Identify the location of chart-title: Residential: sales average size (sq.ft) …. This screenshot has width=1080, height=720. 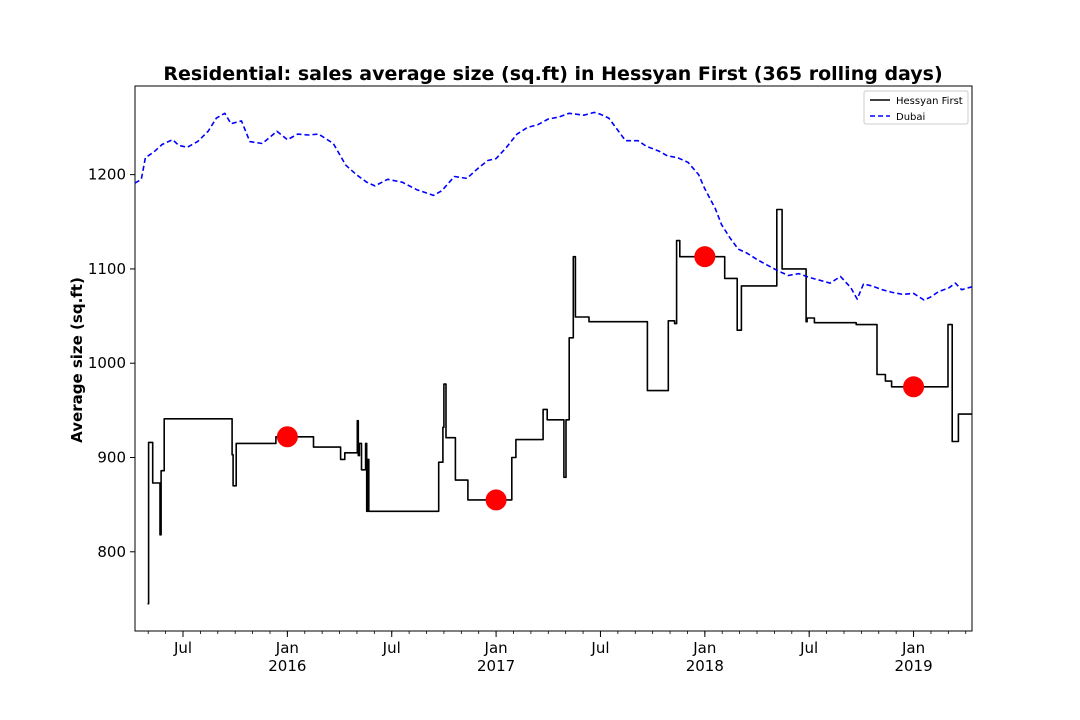
(552, 74).